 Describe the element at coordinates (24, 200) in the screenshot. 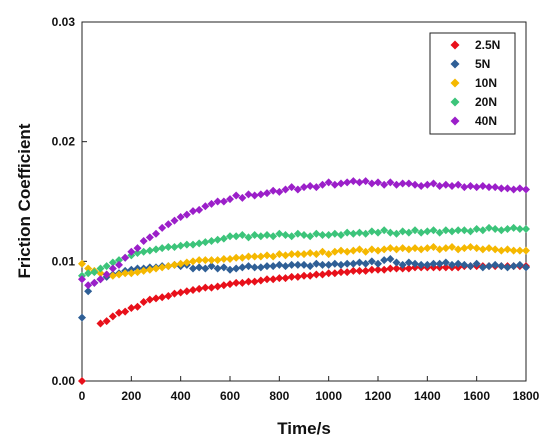

I see `y-axis-title: Friction Coefficient` at that location.